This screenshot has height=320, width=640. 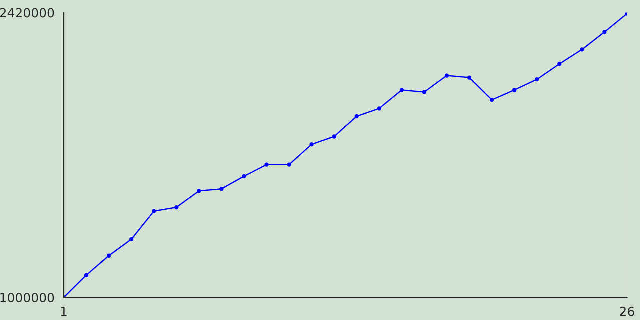 What do you see at coordinates (627, 311) in the screenshot?
I see `x-tick-label: 26` at bounding box center [627, 311].